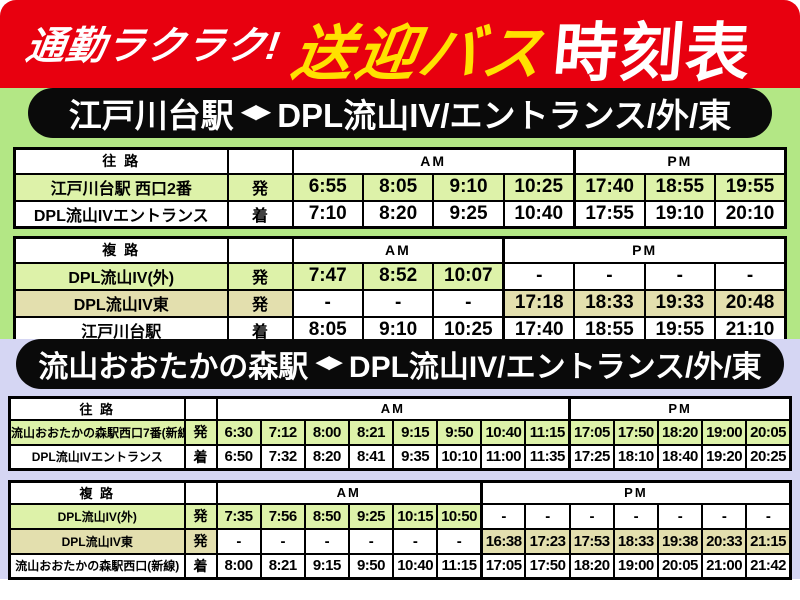 The width and height of the screenshot is (800, 600). Describe the element at coordinates (121, 187) in the screenshot. I see `stop-name-cell: 江戸川台駅 西口2番` at that location.